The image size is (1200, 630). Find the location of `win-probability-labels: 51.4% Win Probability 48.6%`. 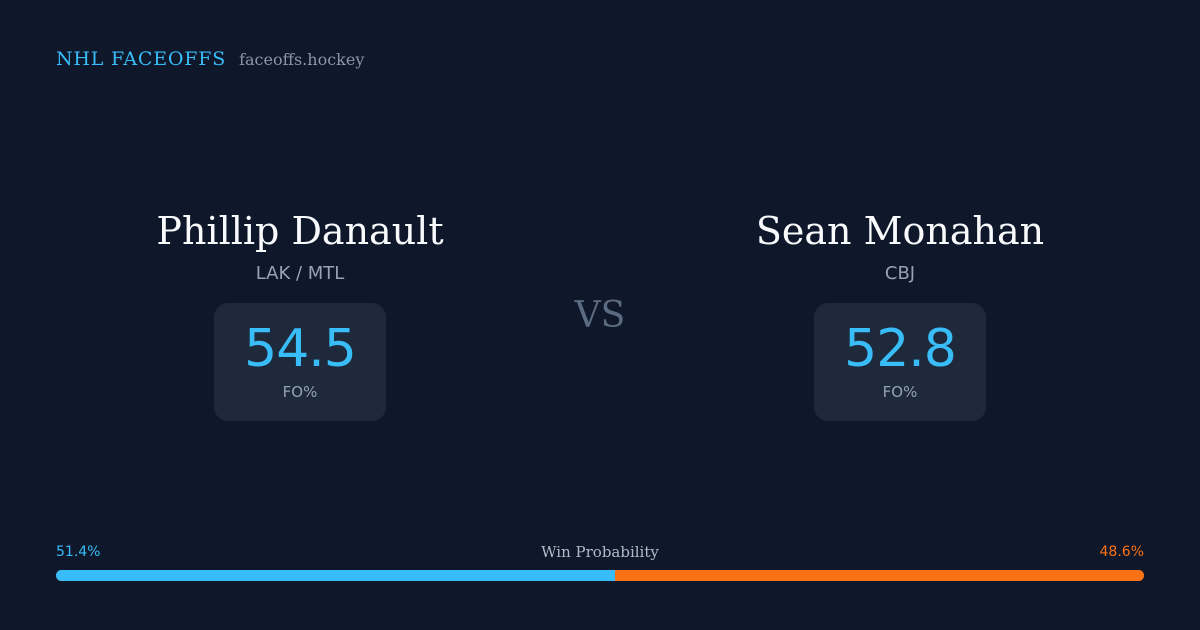

win-probability-labels: 51.4% Win Probability 48.6% is located at coordinates (600, 552).